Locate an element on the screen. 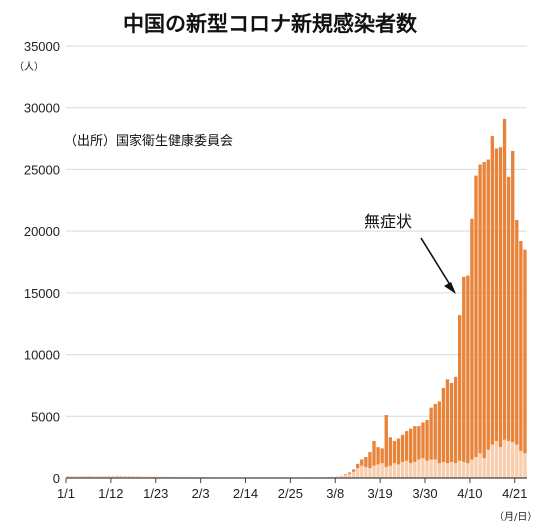 The image size is (540, 528). arrow-head-icon is located at coordinates (450, 288).